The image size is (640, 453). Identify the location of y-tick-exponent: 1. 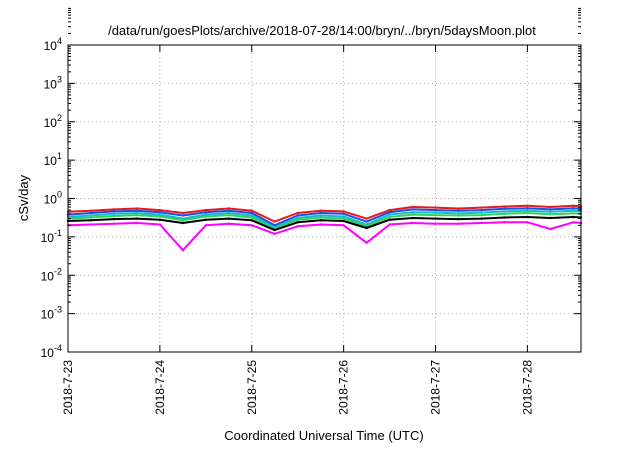
(59, 156).